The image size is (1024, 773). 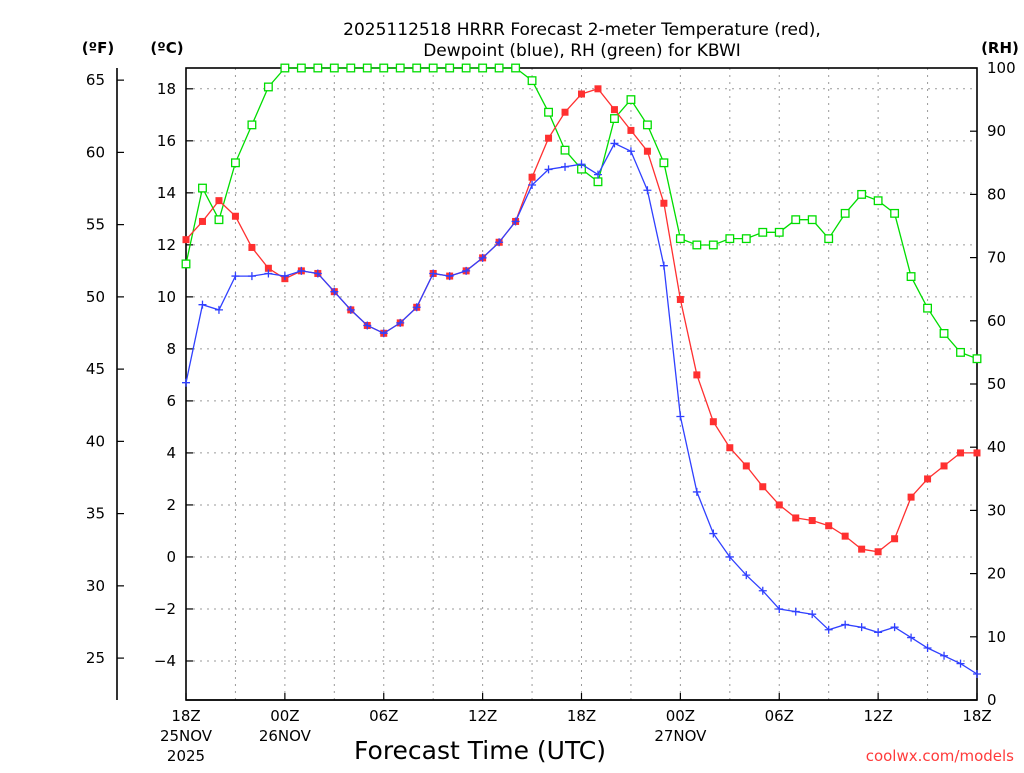 What do you see at coordinates (166, 48) in the screenshot?
I see `celsius-unit-label: (ºC)` at bounding box center [166, 48].